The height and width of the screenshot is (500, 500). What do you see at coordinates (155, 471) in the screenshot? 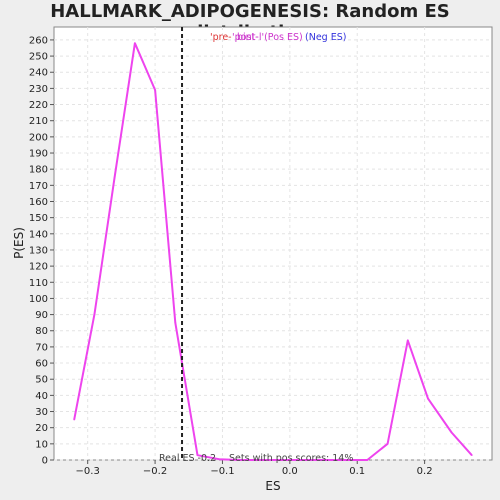
I see `x-tick-label: −0.2` at bounding box center [155, 471].